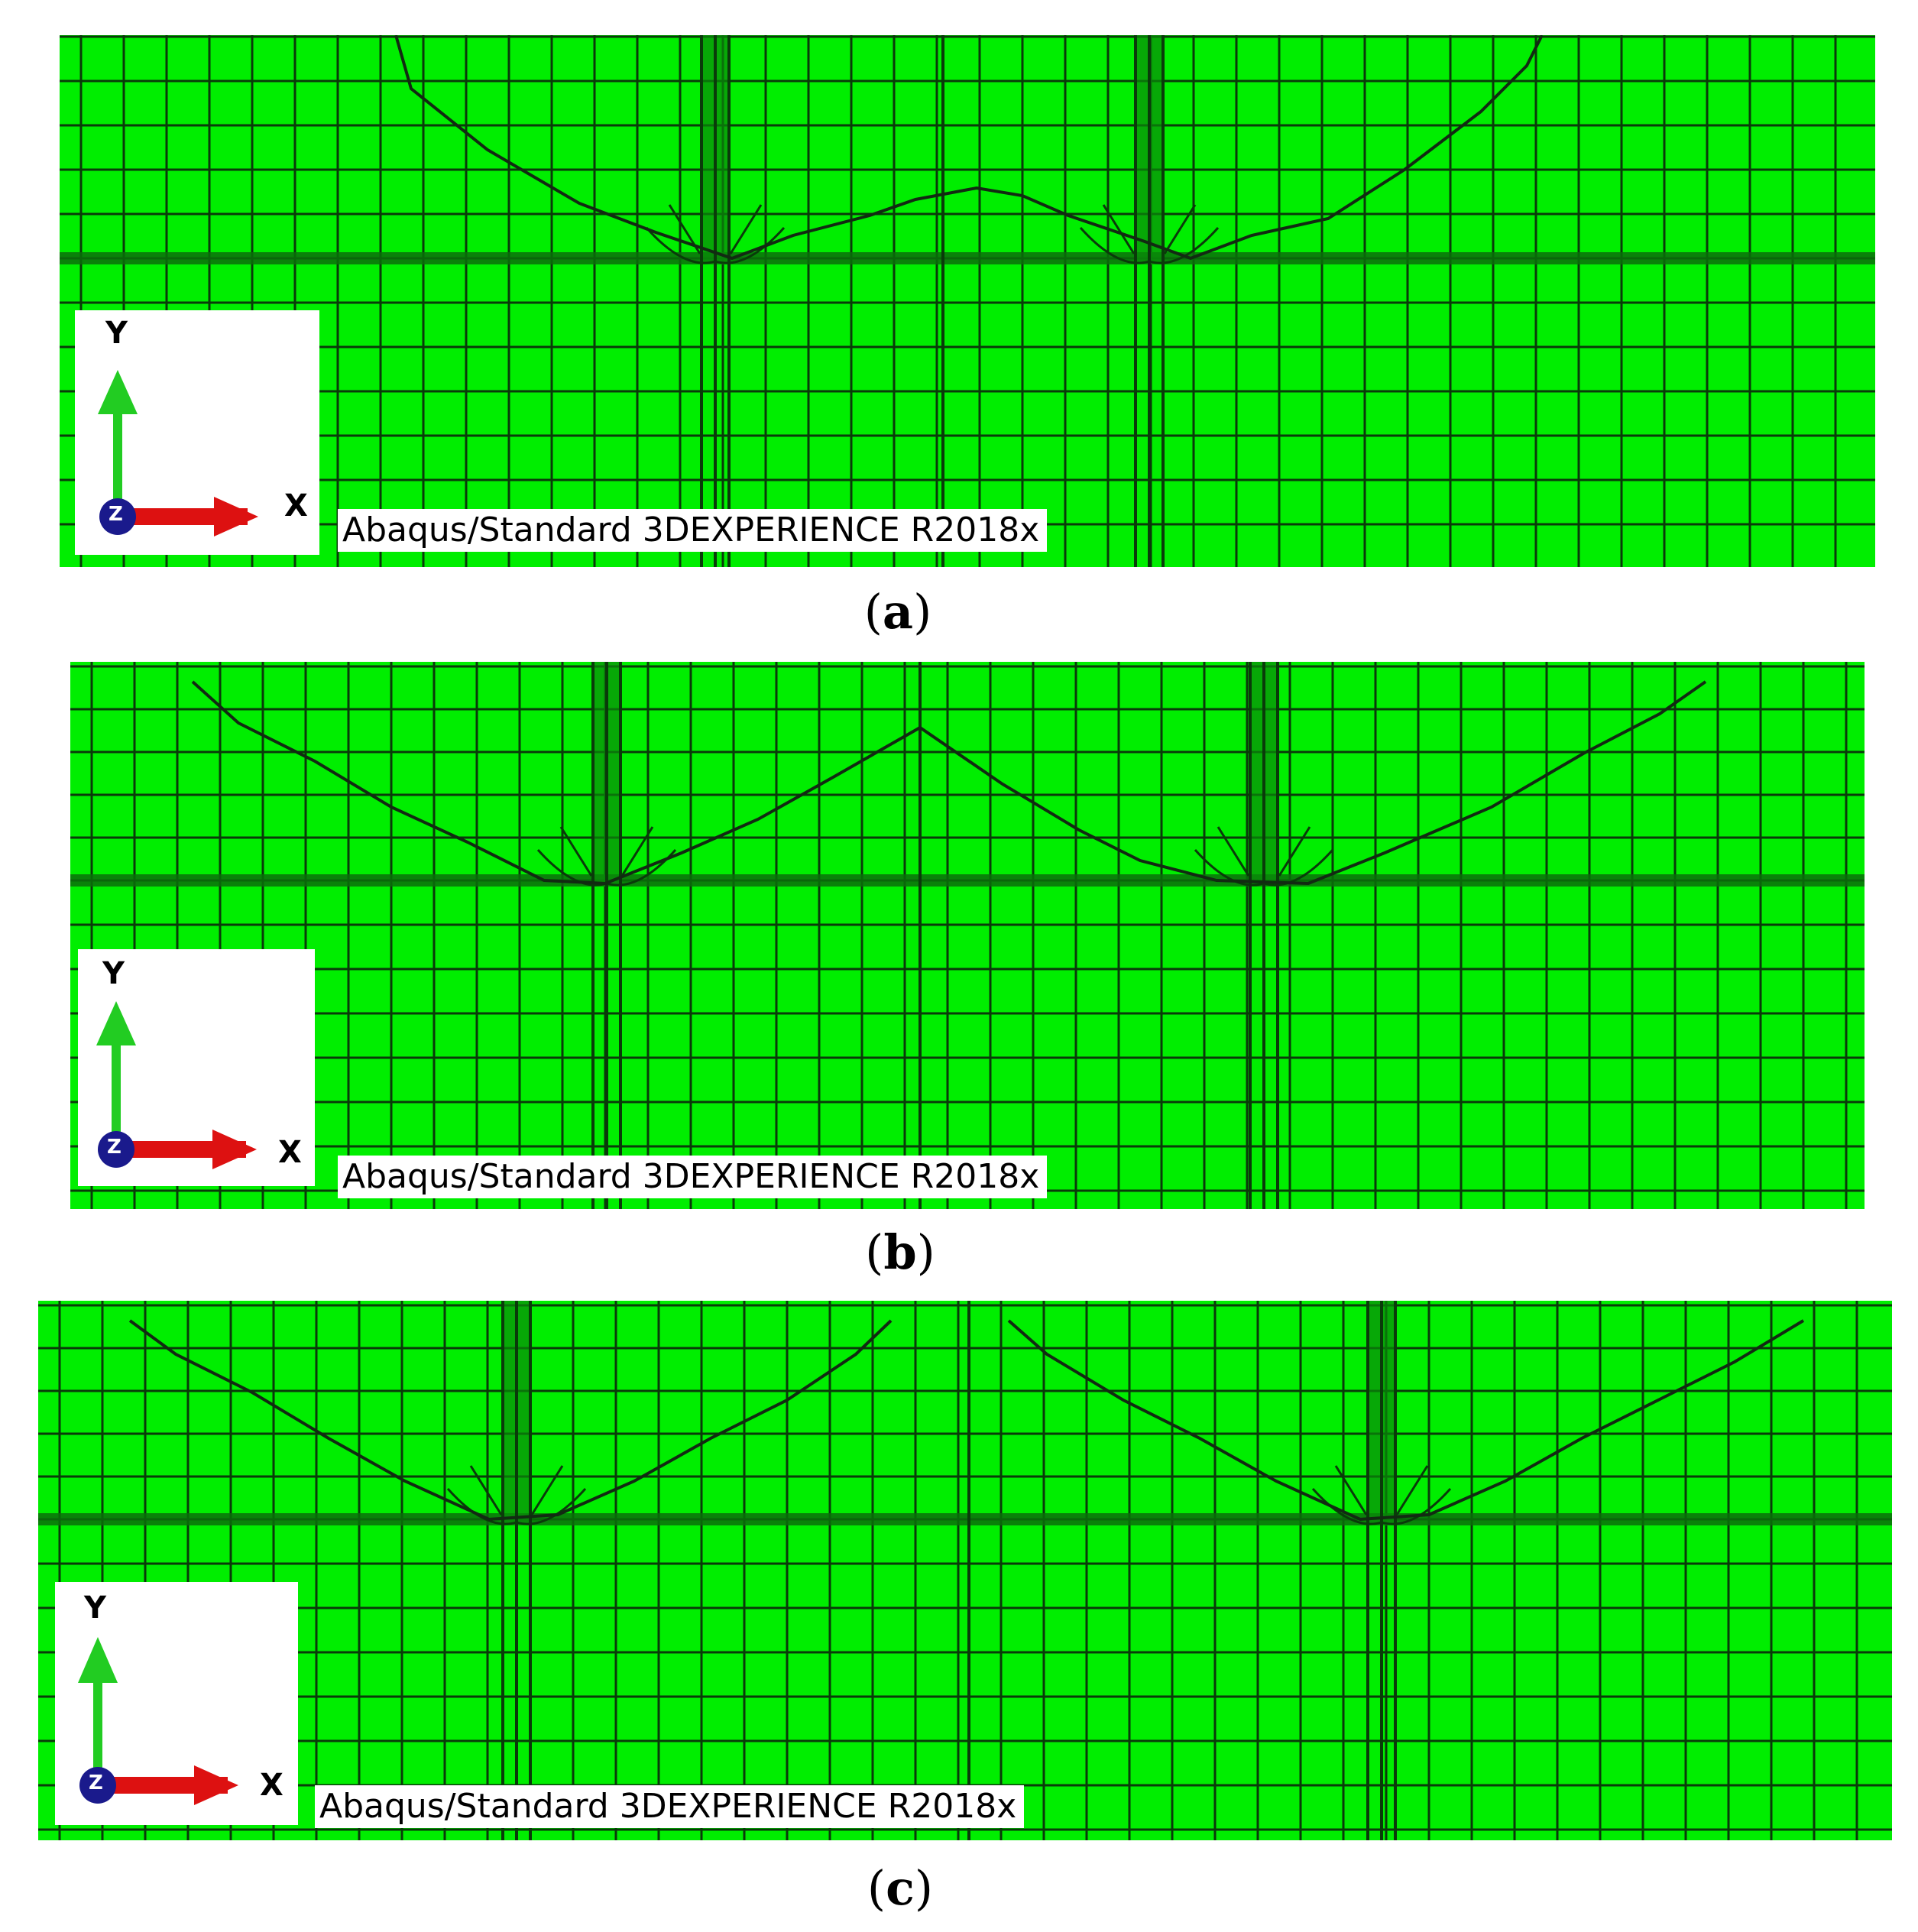  Describe the element at coordinates (901, 1888) in the screenshot. I see `caption-c: (c)` at that location.